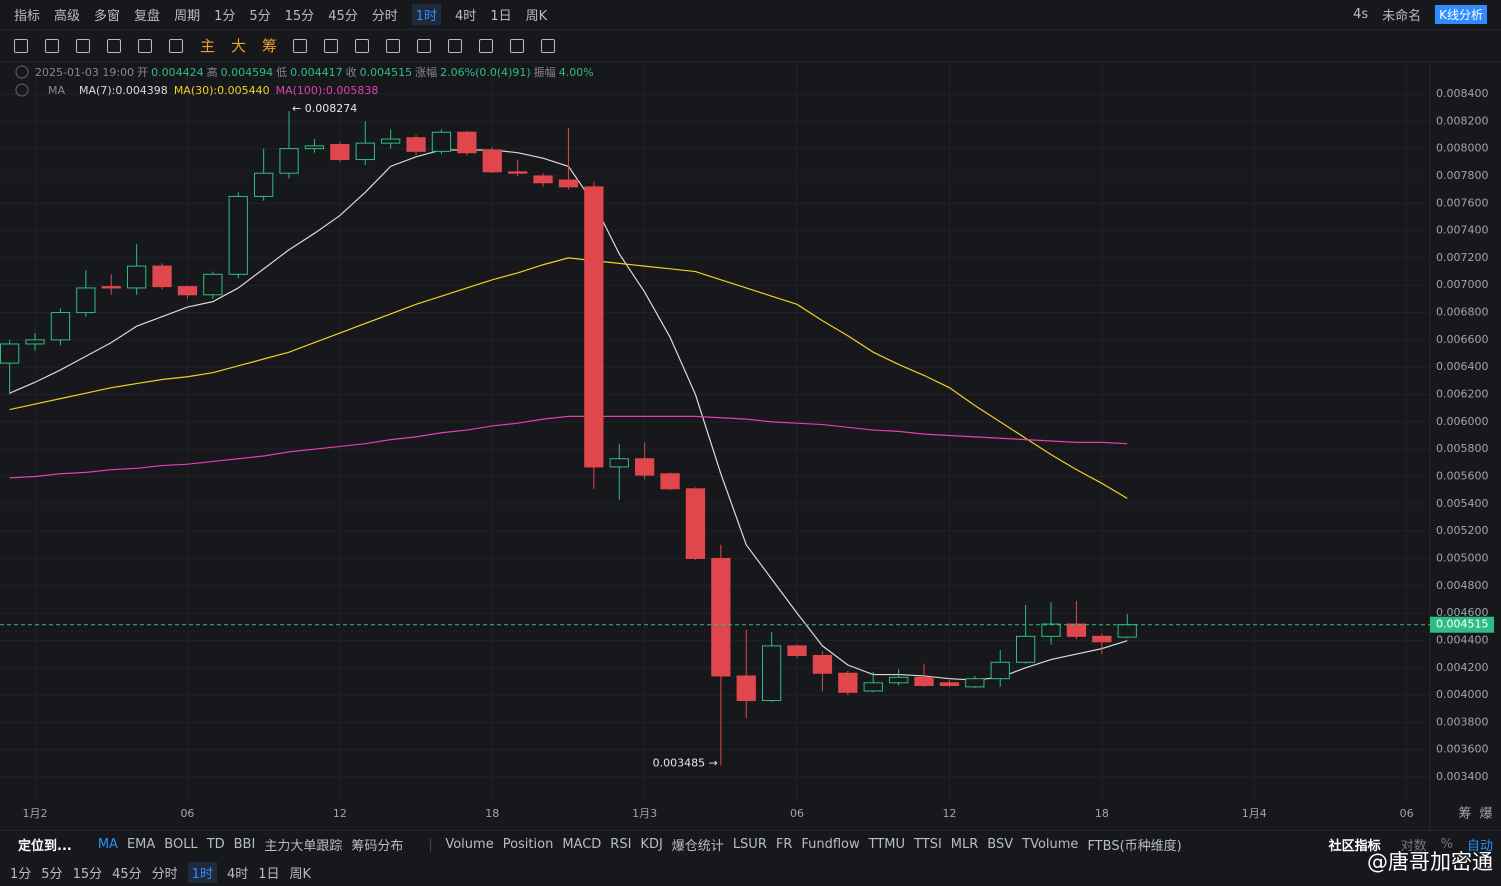  Describe the element at coordinates (107, 844) in the screenshot. I see `main-indicator: MA` at that location.